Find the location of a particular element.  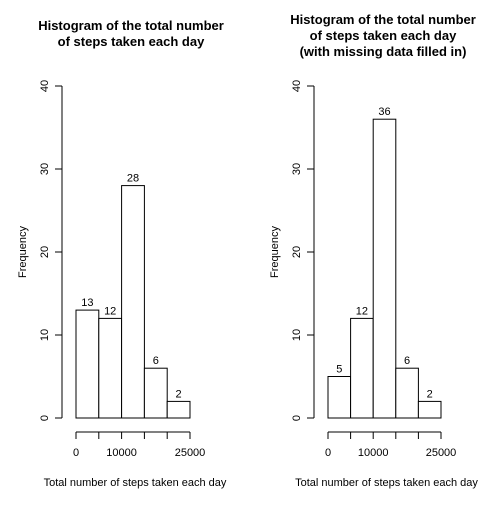

chart-title-line: (with missing data filled in) is located at coordinates (383, 51).